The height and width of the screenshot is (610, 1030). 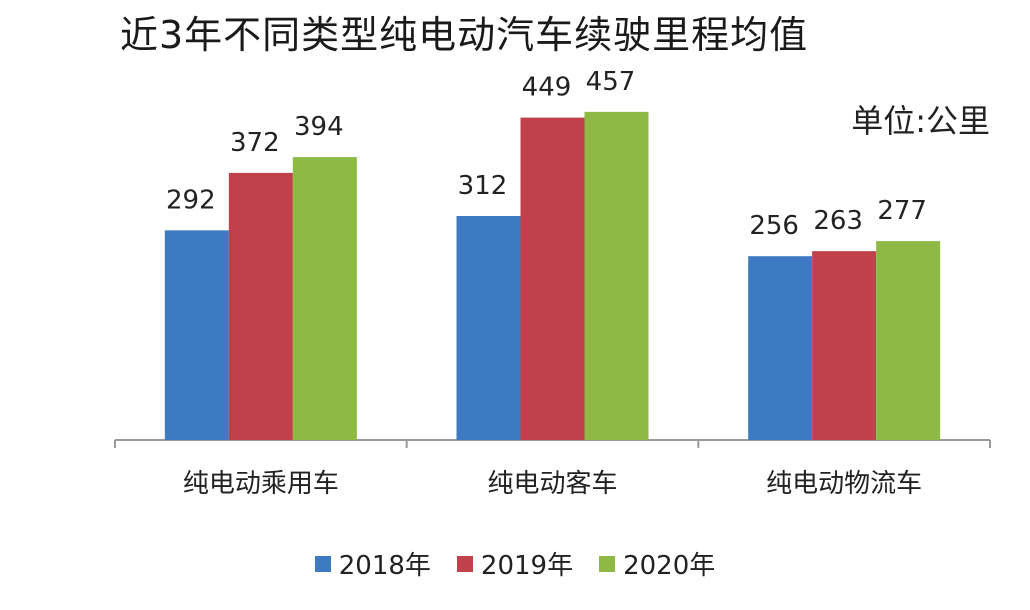 What do you see at coordinates (611, 82) in the screenshot?
I see `data-label: 457` at bounding box center [611, 82].